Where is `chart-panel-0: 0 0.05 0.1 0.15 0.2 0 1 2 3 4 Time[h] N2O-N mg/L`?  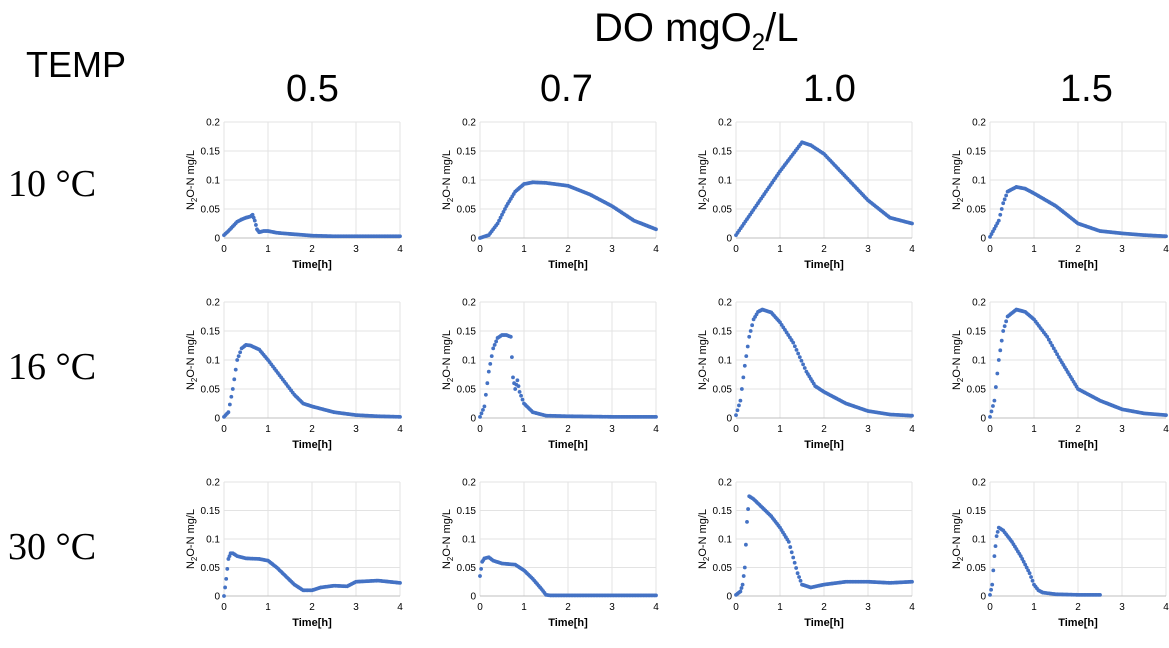
chart-panel-0: 0 0.05 0.1 0.15 0.2 0 1 2 3 4 Time[h] N2O-N mg/L is located at coordinates (294, 195).